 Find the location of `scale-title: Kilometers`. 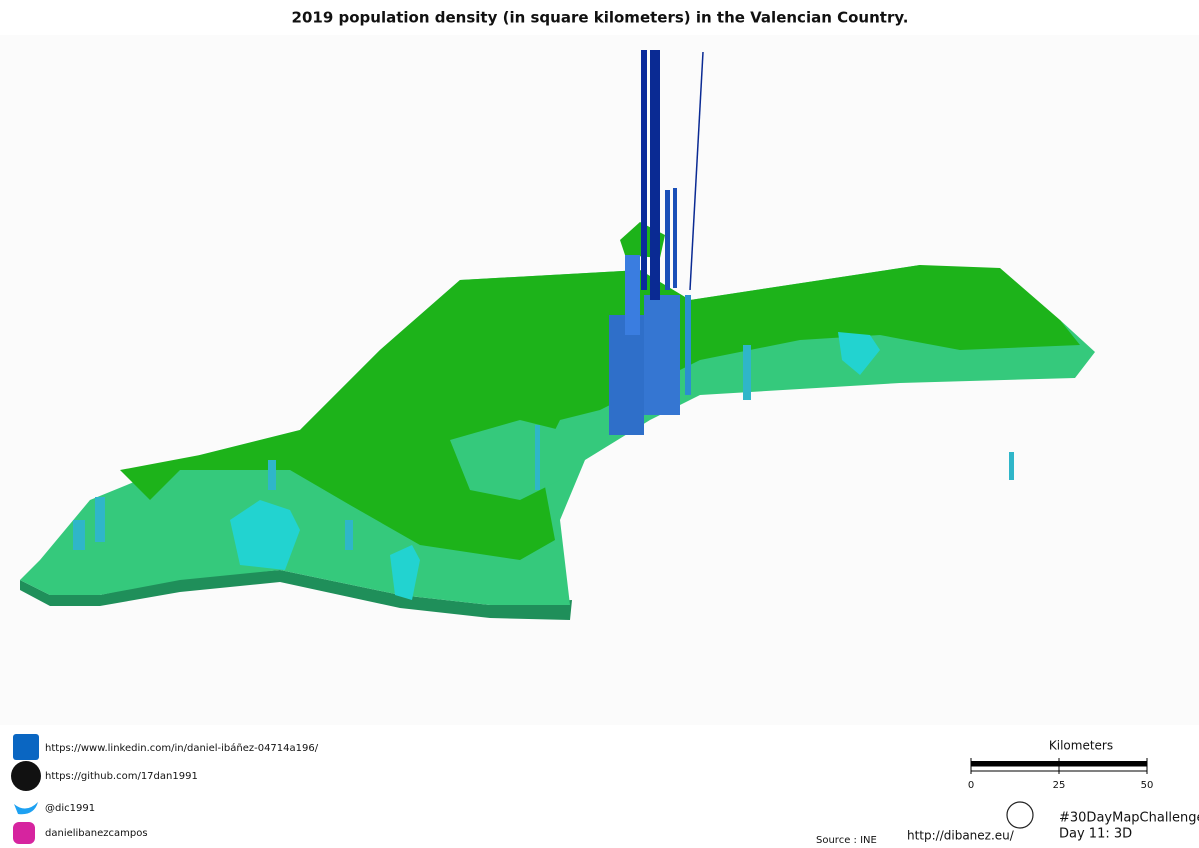

scale-title: Kilometers is located at coordinates (1081, 746).